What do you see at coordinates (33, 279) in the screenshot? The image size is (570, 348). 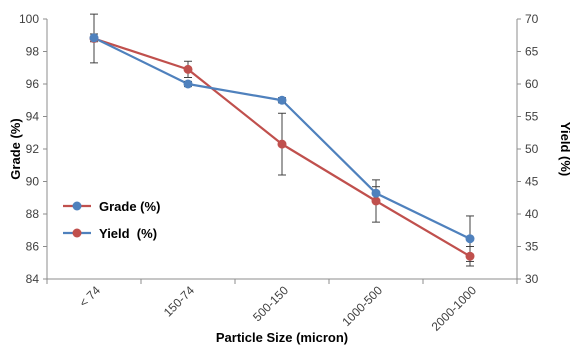 I see `left-tick-label: 84` at bounding box center [33, 279].